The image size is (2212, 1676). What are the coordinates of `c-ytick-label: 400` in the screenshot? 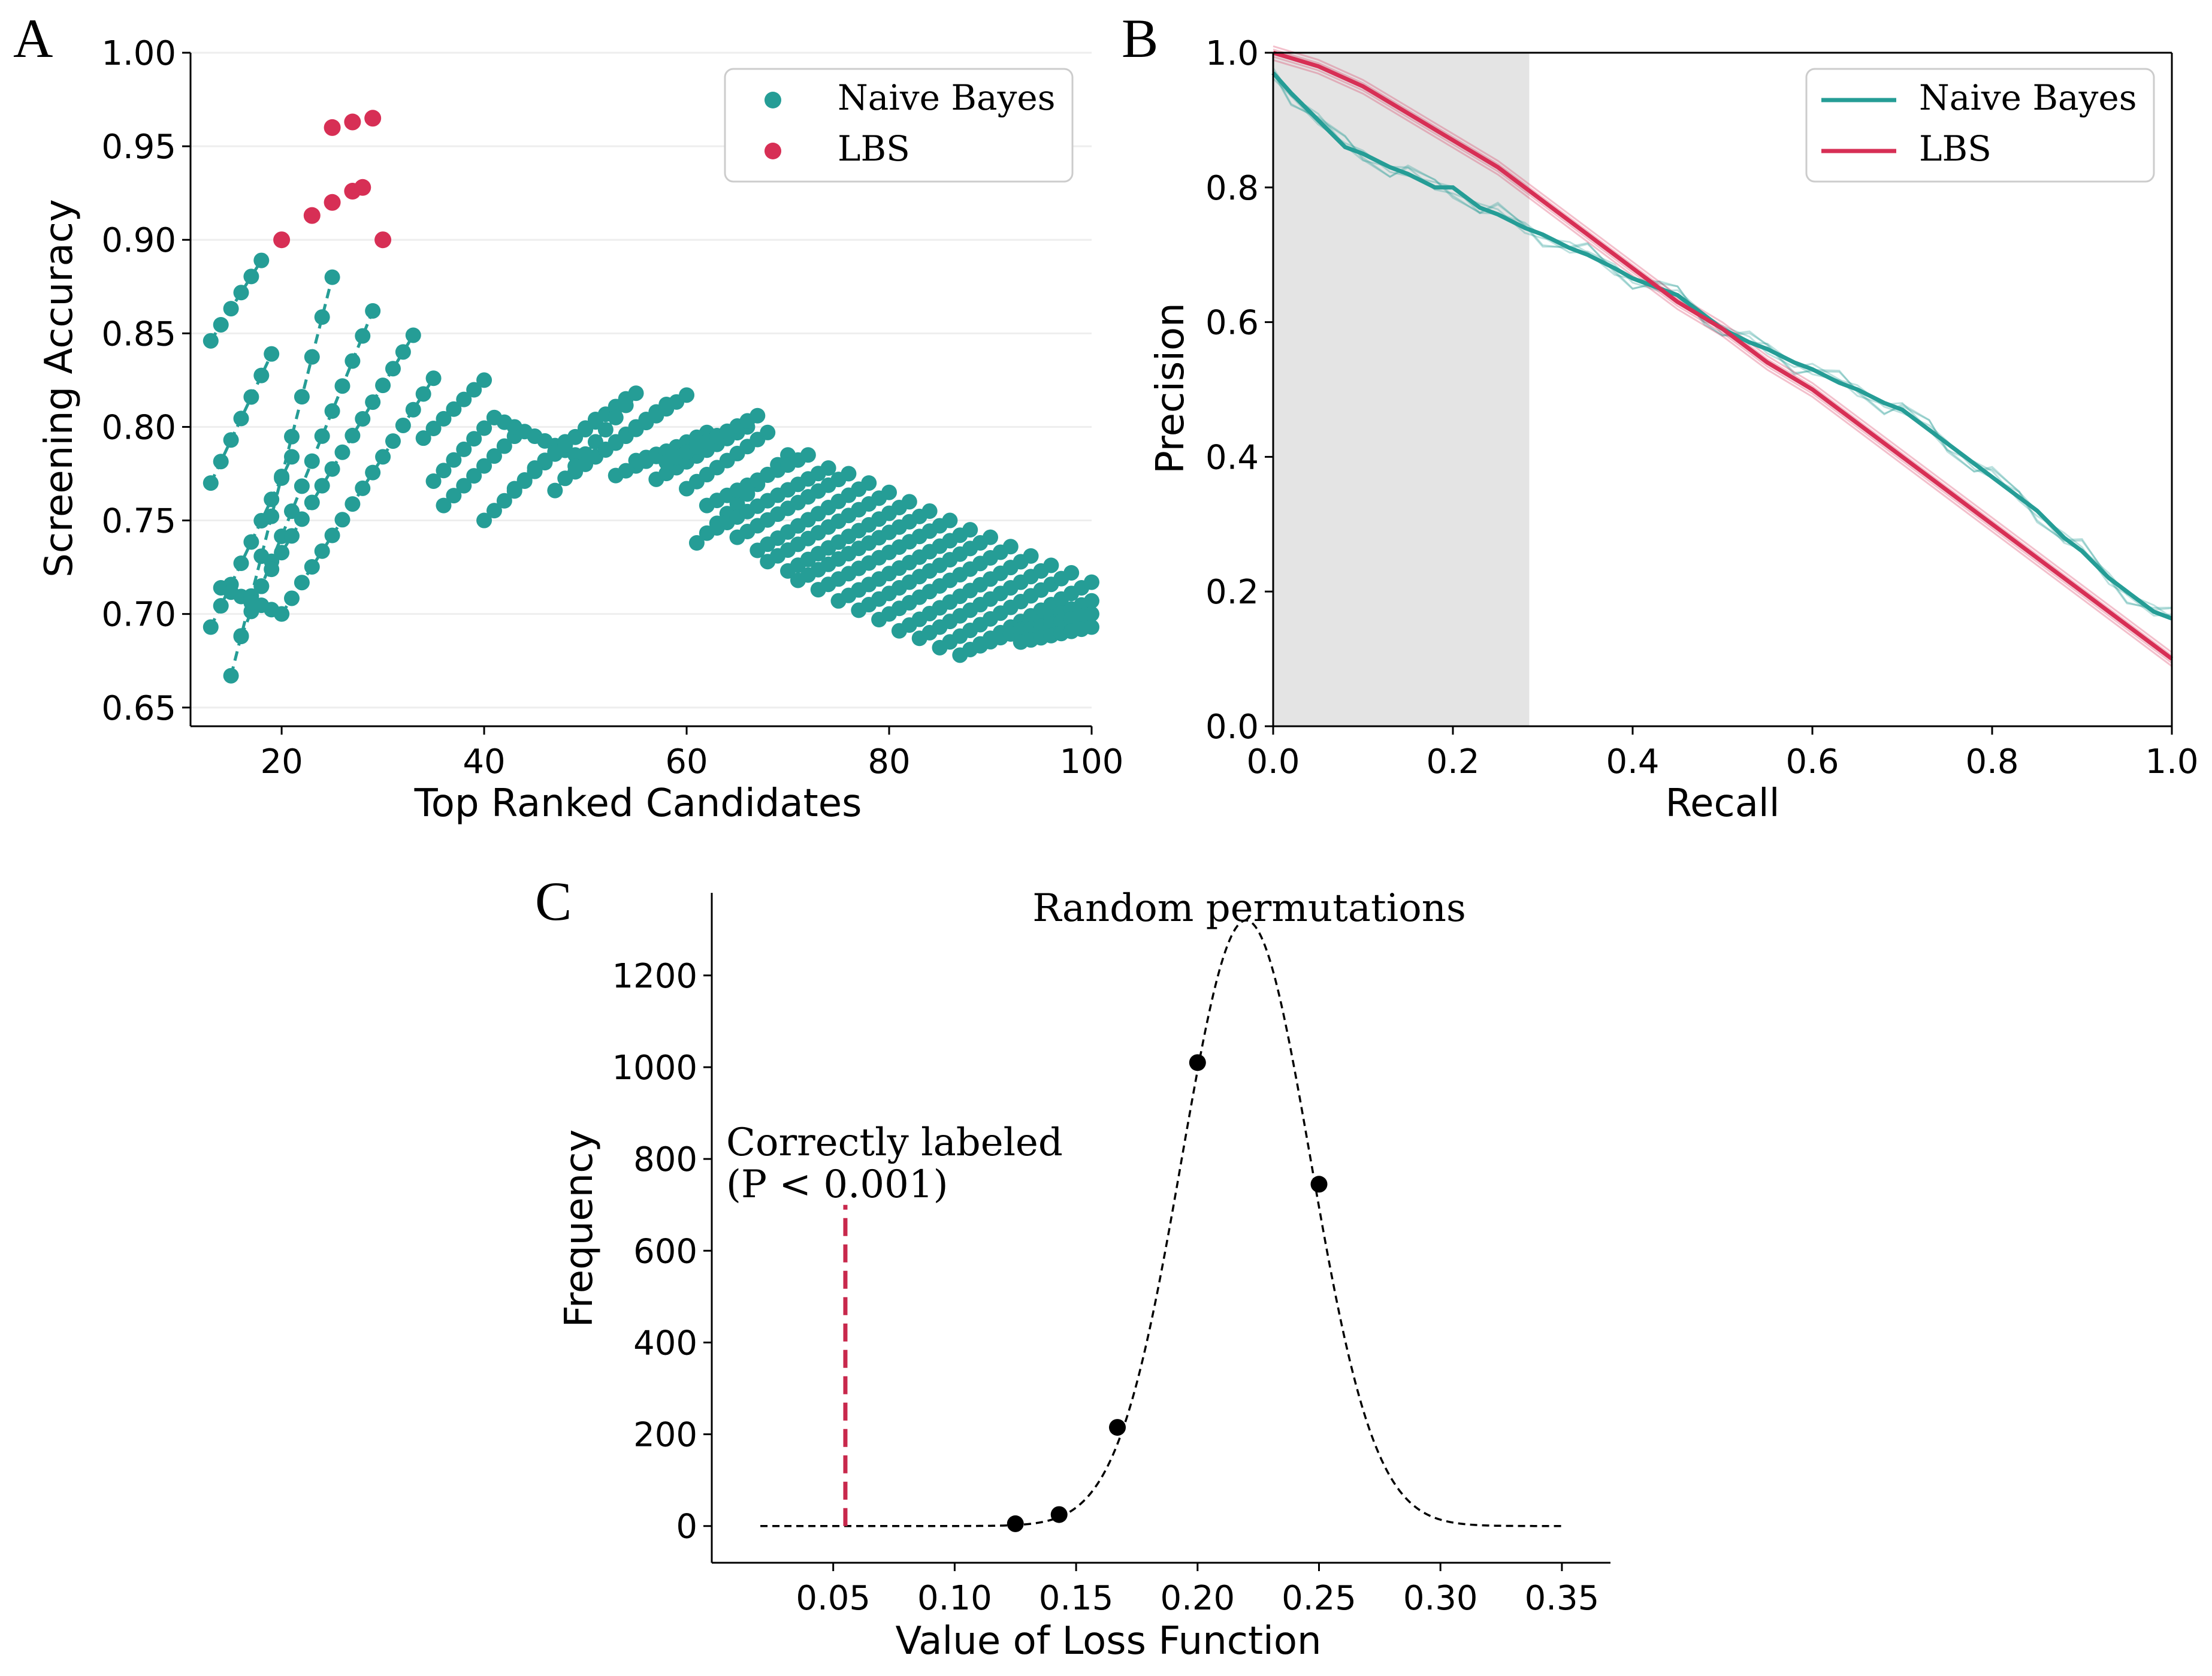 It's located at (665, 1343).